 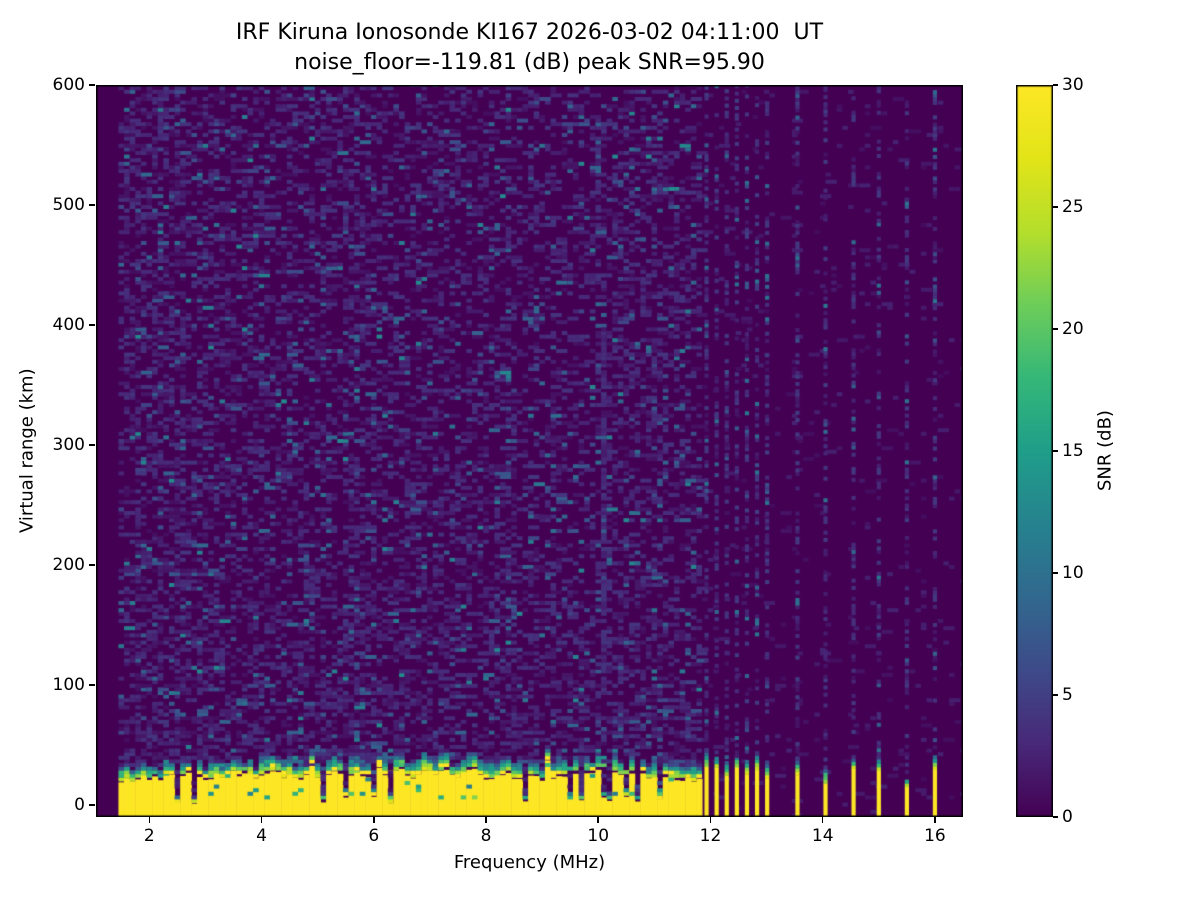 What do you see at coordinates (149, 836) in the screenshot?
I see `x-tick-label: 2` at bounding box center [149, 836].